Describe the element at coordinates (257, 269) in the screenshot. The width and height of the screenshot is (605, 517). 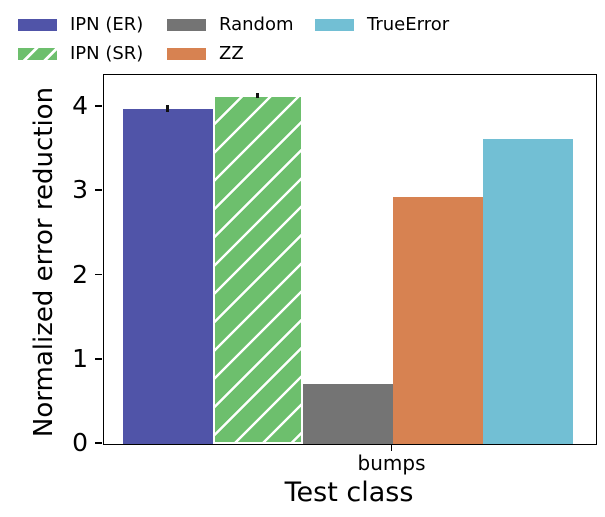
I see `bar-ipn-sr` at that location.